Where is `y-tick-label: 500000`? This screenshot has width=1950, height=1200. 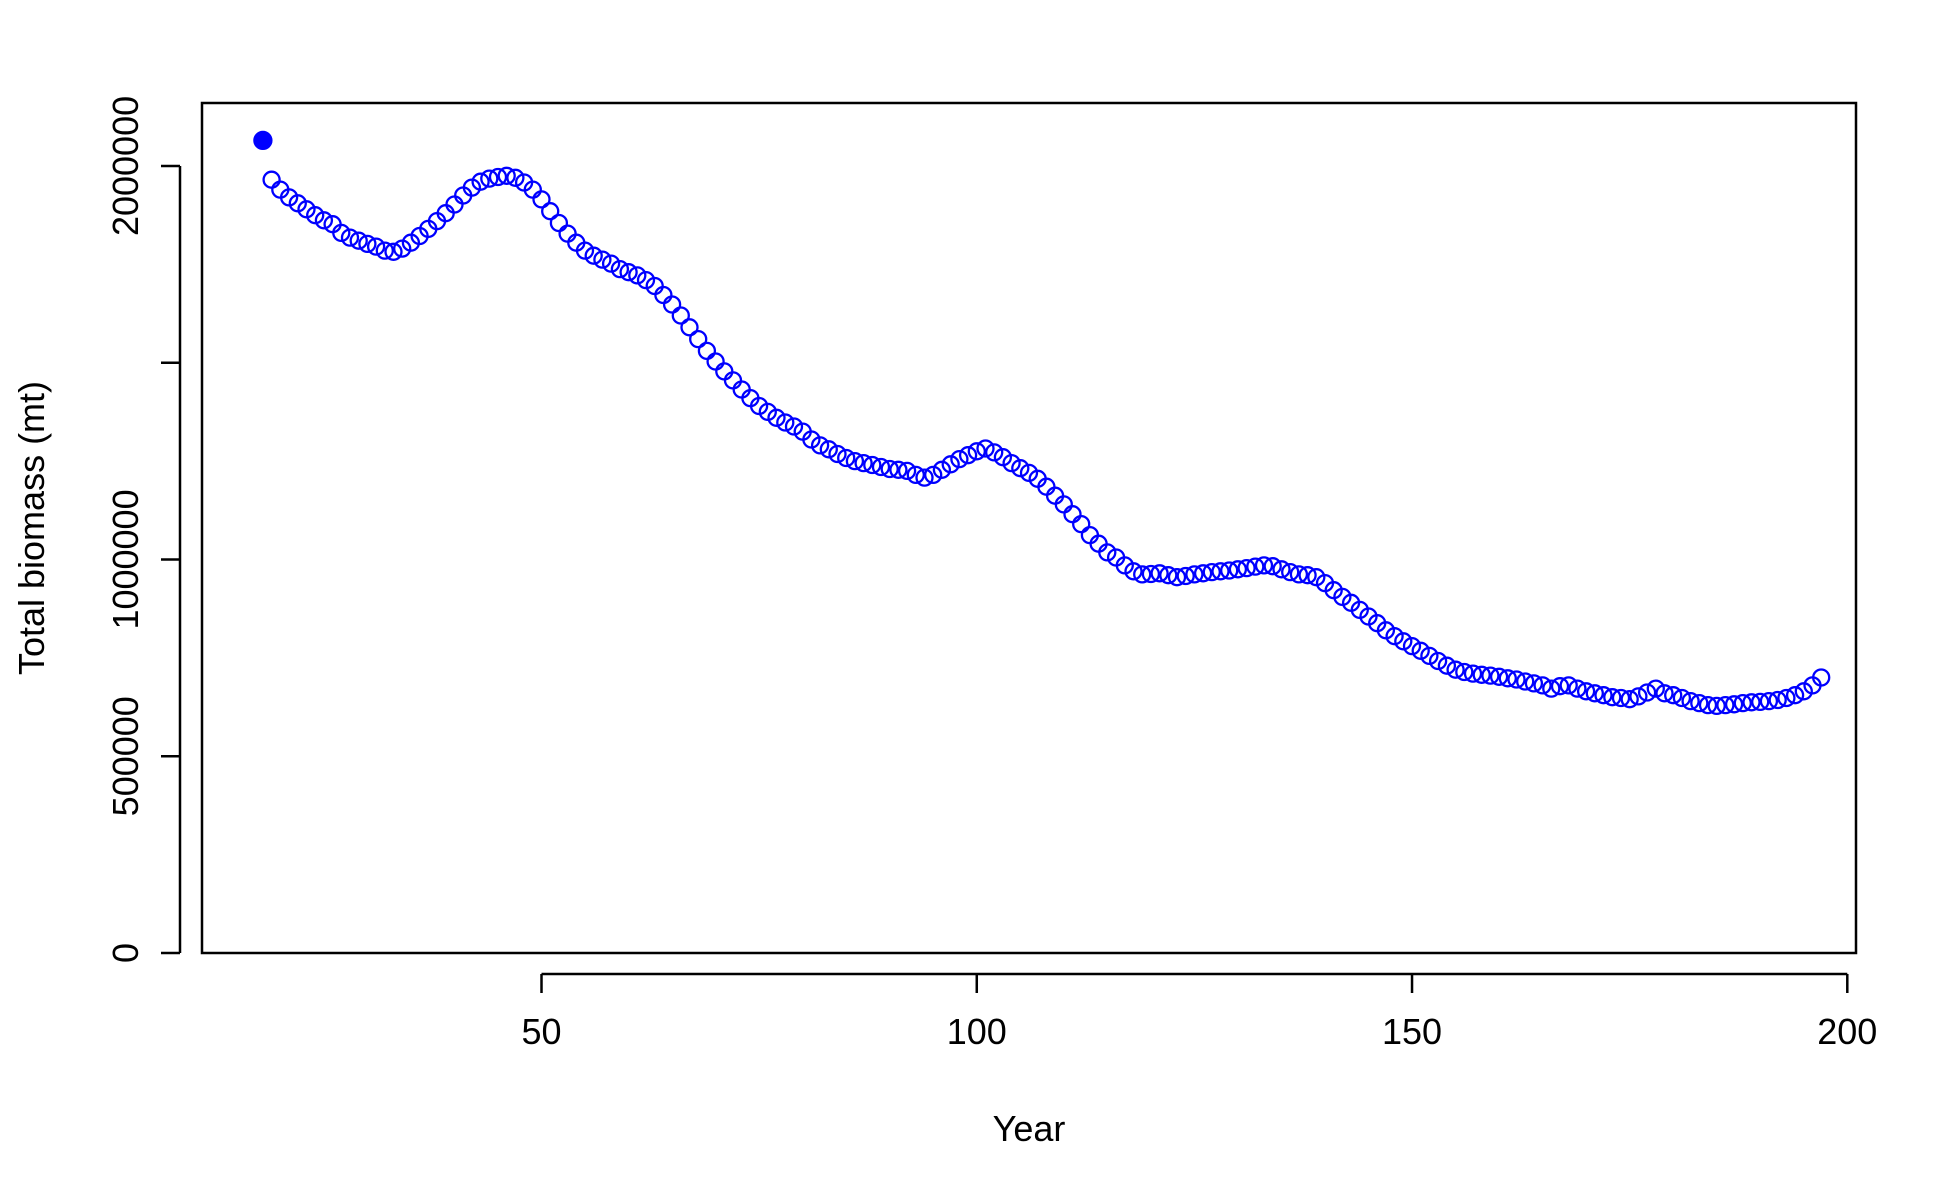 y-tick-label: 500000 is located at coordinates (125, 756).